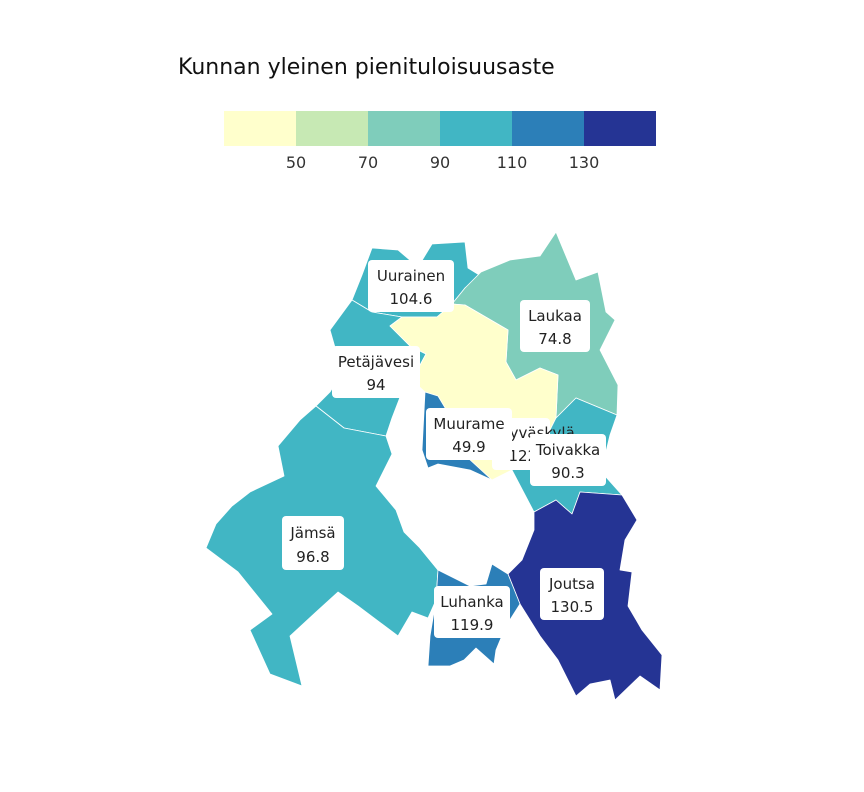  Describe the element at coordinates (312, 533) in the screenshot. I see `label-name: Jämsä` at that location.